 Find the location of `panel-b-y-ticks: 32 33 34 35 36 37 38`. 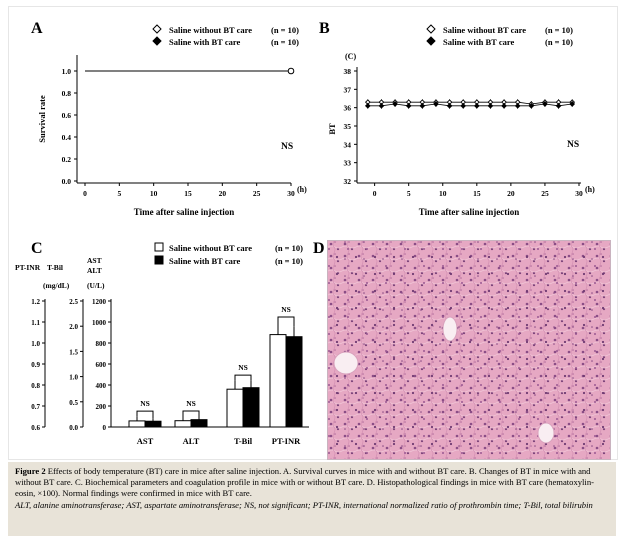

panel-b-y-ticks: 32 33 34 35 36 37 38 is located at coordinates (350, 126).